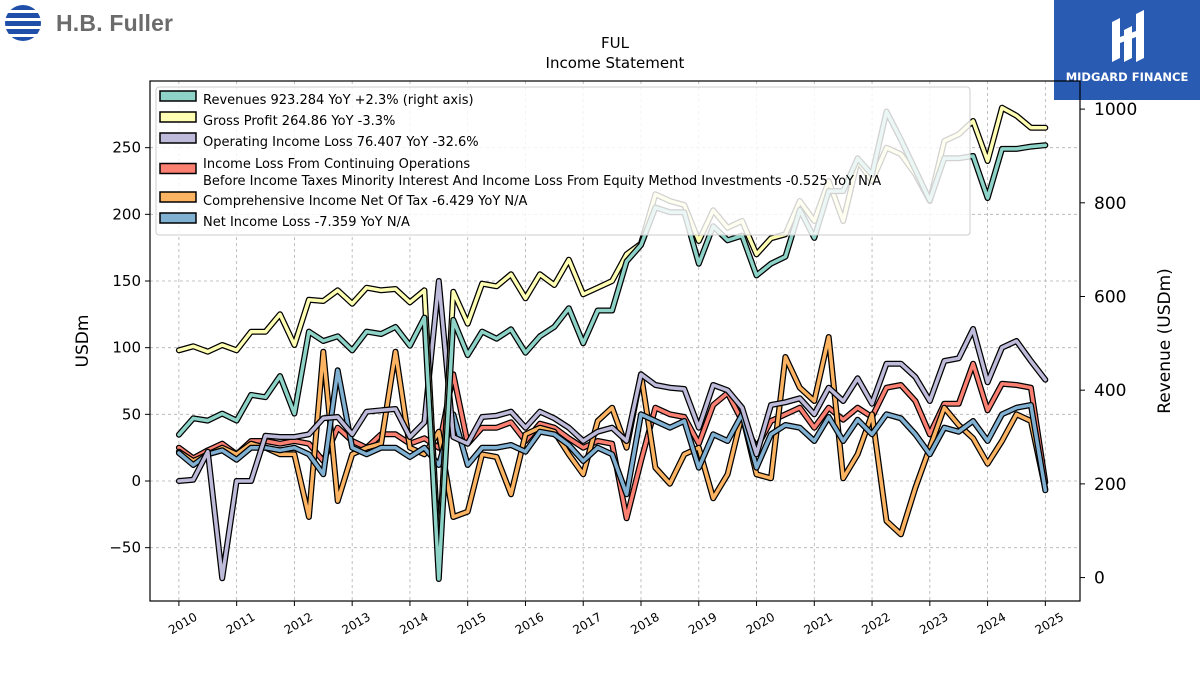  Describe the element at coordinates (760, 623) in the screenshot. I see `x-tick-label: 2020` at that location.